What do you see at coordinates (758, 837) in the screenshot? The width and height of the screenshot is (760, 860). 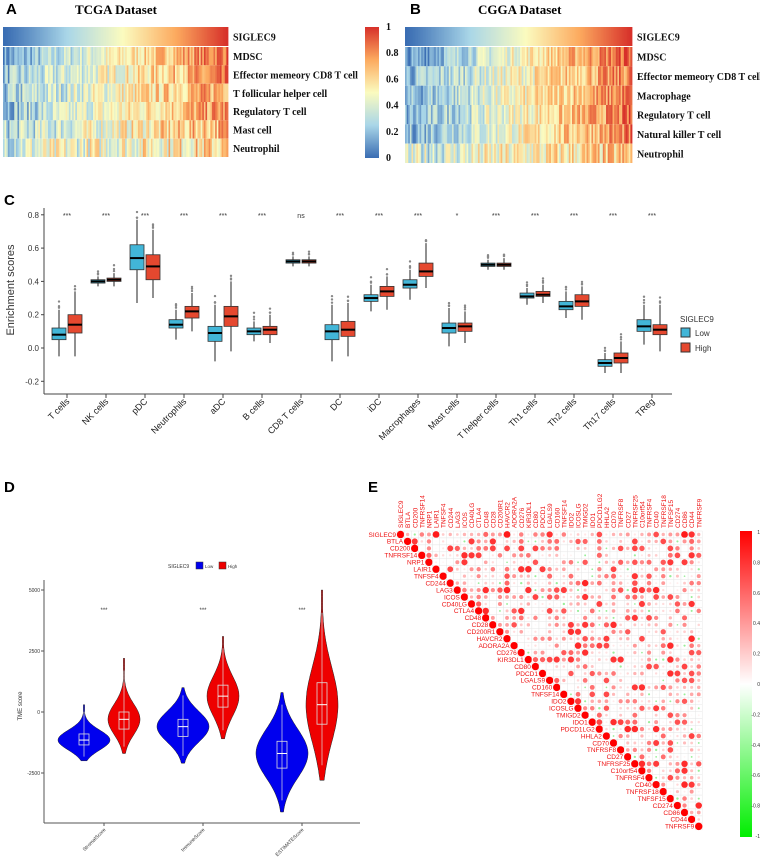 I see `colorbar-tick-label: -1` at bounding box center [758, 837].